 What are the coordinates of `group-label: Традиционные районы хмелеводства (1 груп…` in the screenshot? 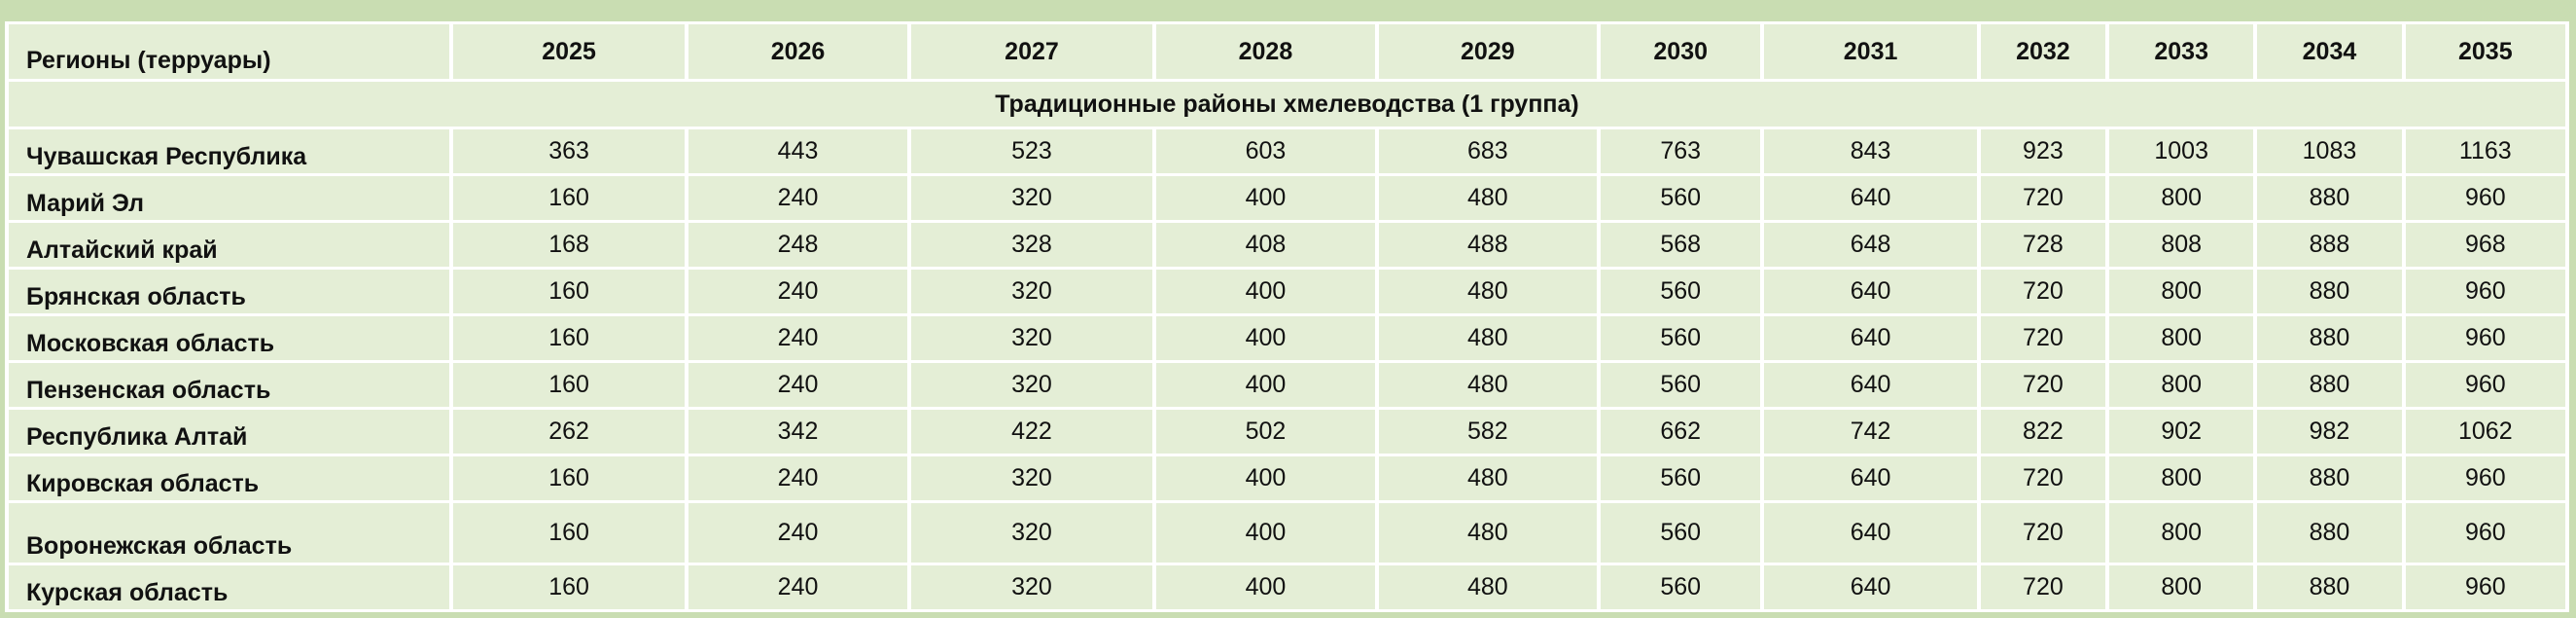 It's located at (1287, 104).